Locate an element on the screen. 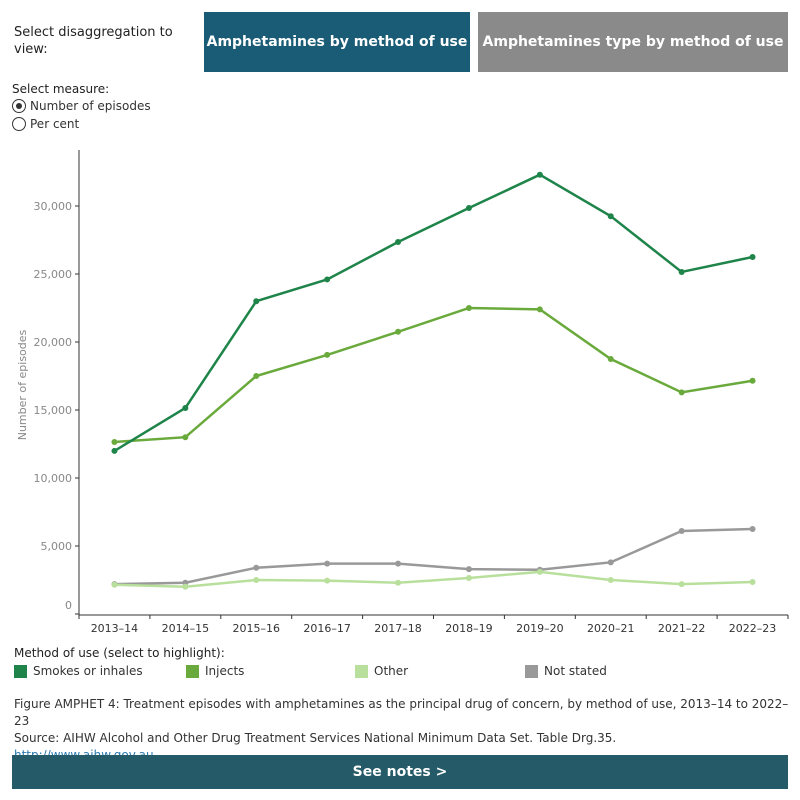 This screenshot has height=800, width=800. radio-selected-icon is located at coordinates (19, 106).